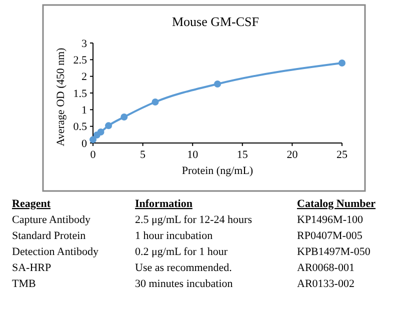 This screenshot has height=333, width=417. Describe the element at coordinates (85, 144) in the screenshot. I see `y-tick-label: 0` at that location.